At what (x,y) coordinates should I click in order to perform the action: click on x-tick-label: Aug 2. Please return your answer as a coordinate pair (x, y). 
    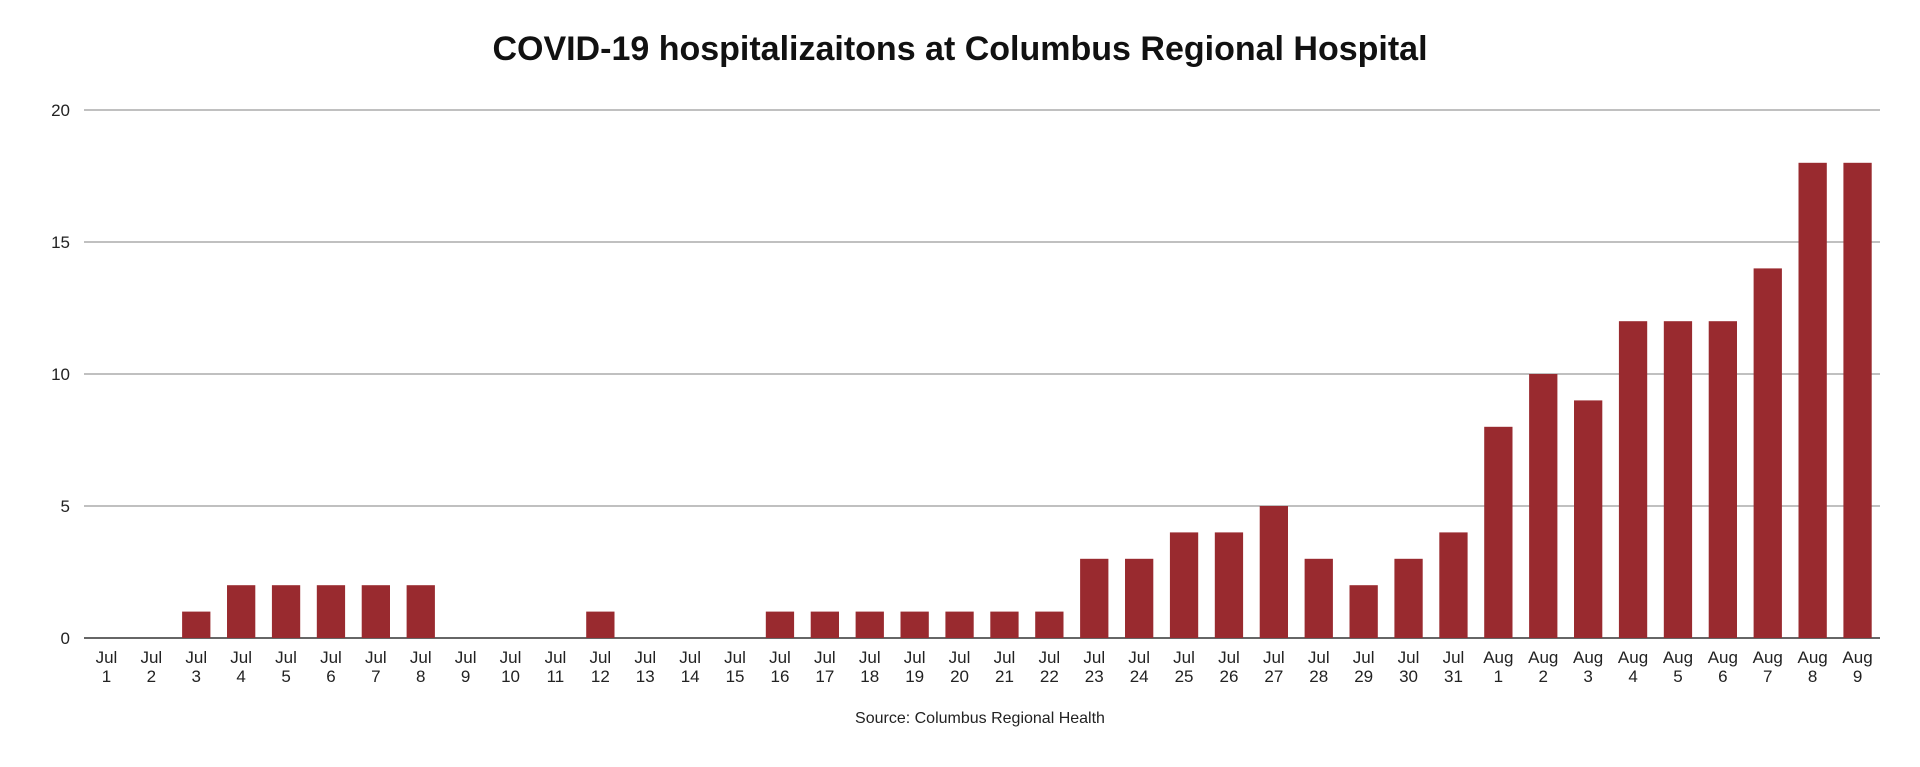
    Looking at the image, I should click on (1543, 667).